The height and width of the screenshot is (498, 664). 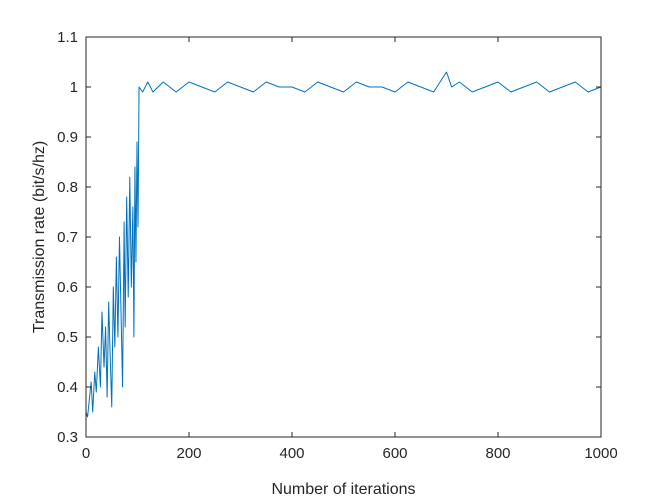 I want to click on x-tick-label: 800, so click(x=497, y=453).